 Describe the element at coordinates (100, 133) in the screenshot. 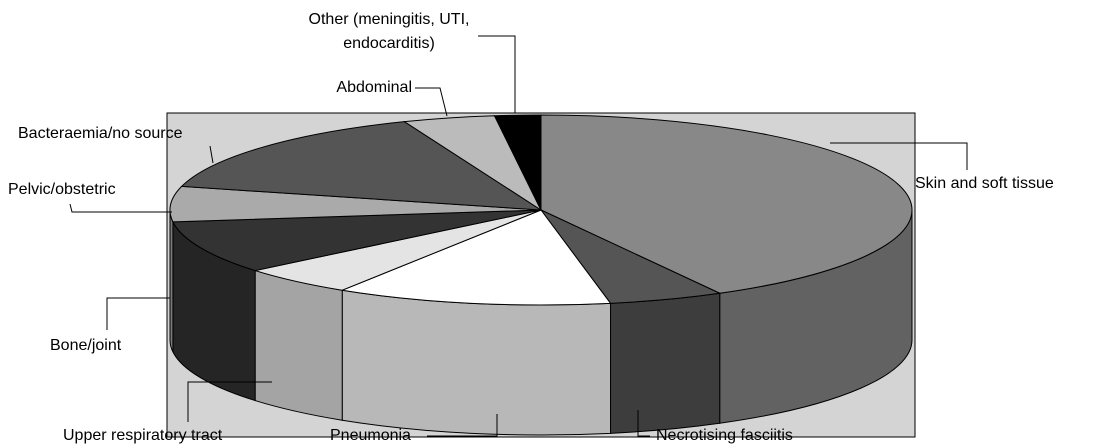

I see `slice-label: Bacteraemia/no source` at that location.